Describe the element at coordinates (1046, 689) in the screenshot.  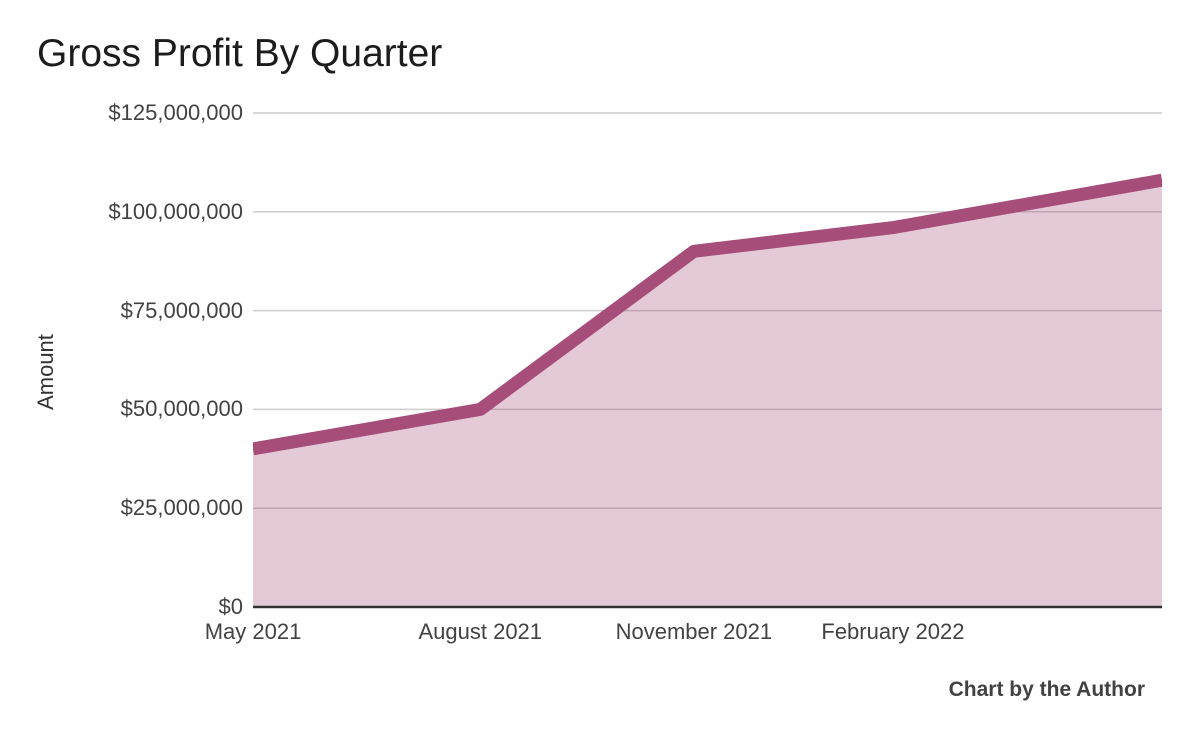
I see `chart-credit: Chart by the Author` at that location.